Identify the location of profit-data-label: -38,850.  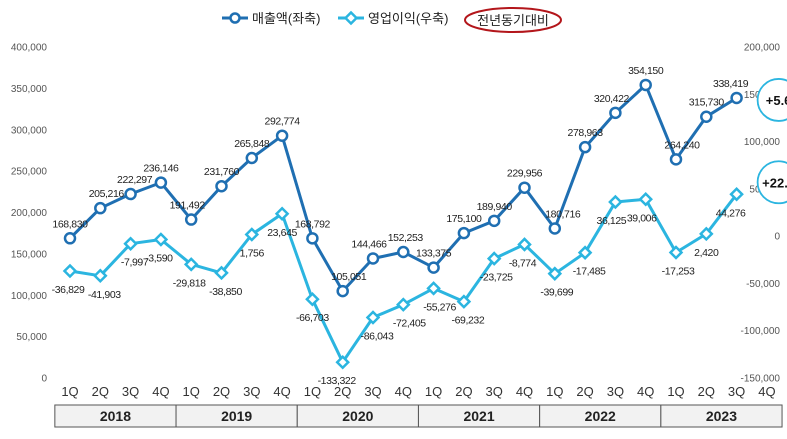
(225, 292).